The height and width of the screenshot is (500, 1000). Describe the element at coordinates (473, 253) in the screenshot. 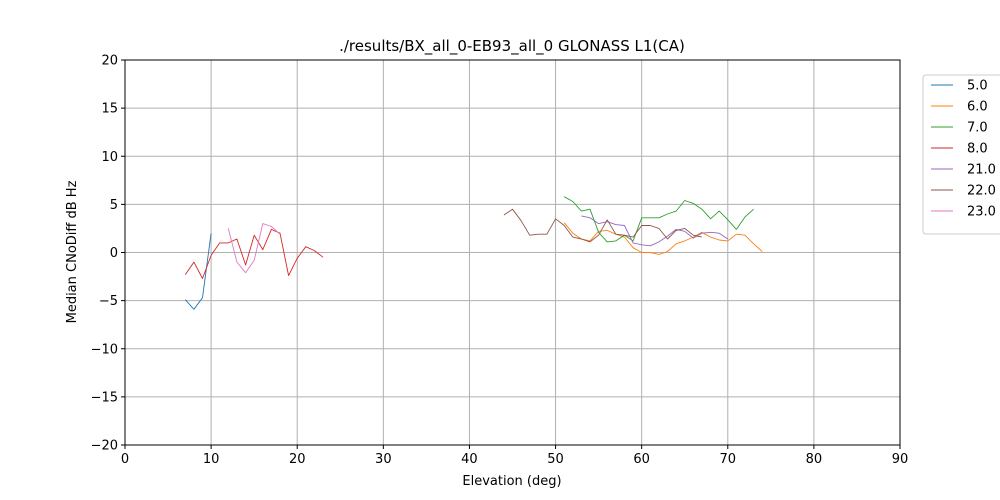

I see `series-layer` at that location.